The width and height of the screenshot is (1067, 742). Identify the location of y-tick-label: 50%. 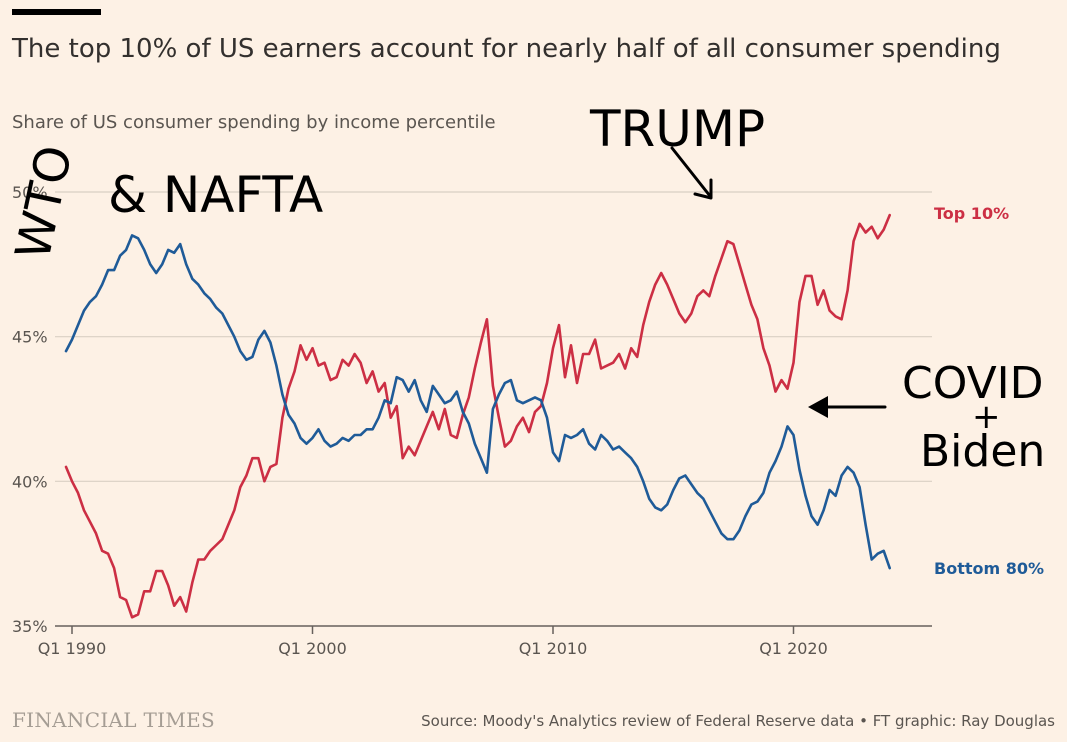
(30, 192).